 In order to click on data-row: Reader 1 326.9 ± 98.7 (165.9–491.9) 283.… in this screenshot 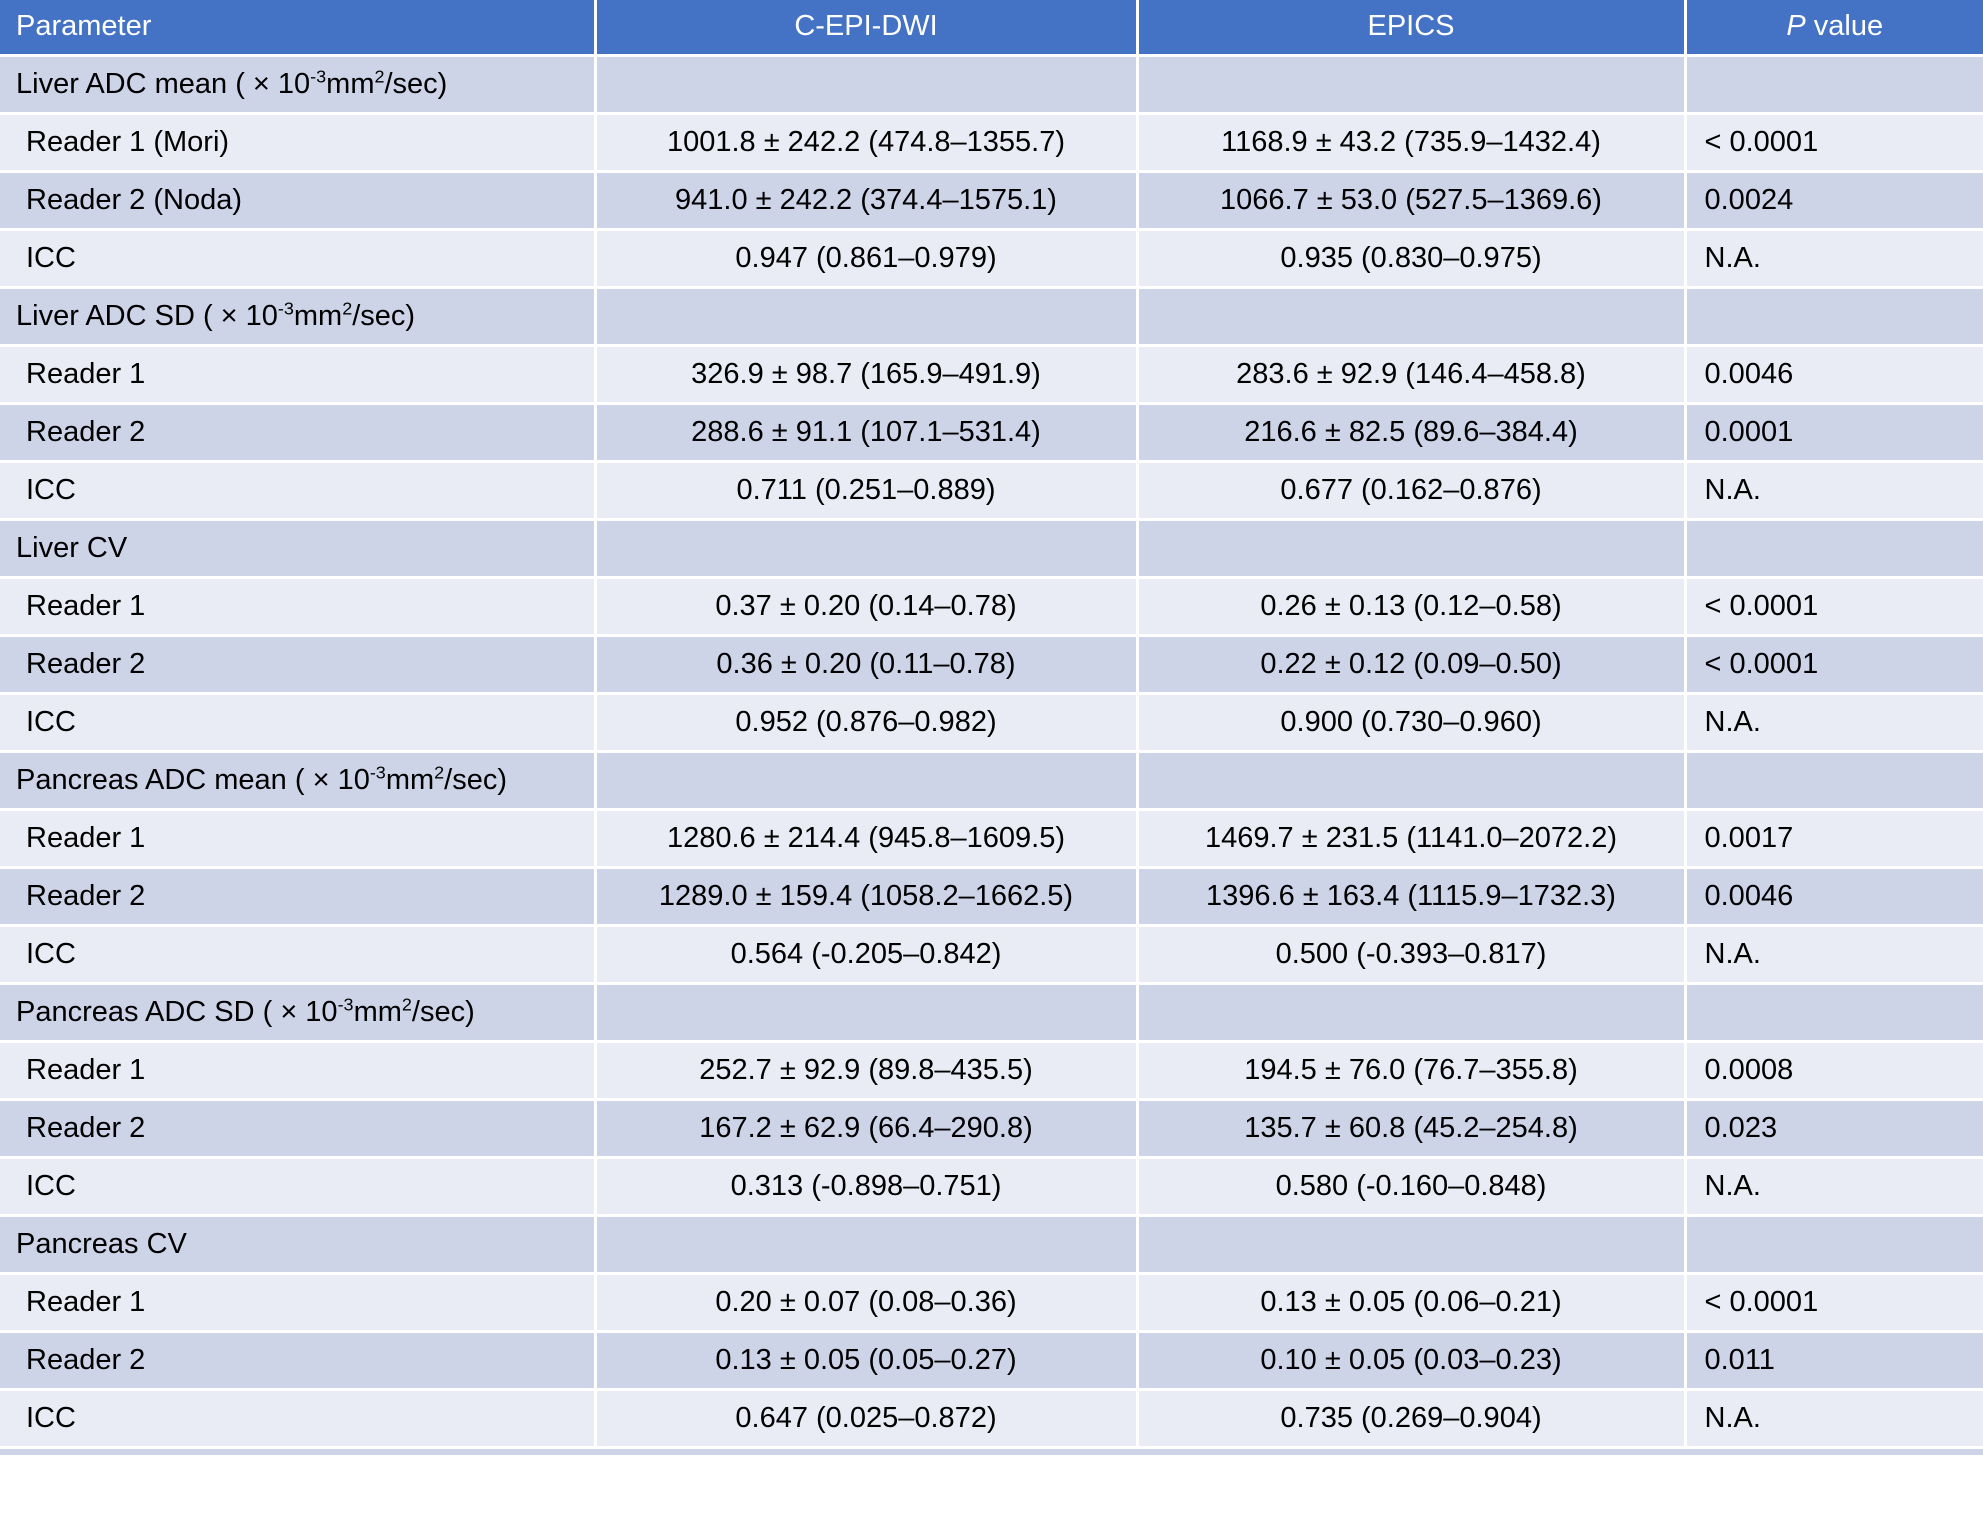, I will do `click(991, 374)`.